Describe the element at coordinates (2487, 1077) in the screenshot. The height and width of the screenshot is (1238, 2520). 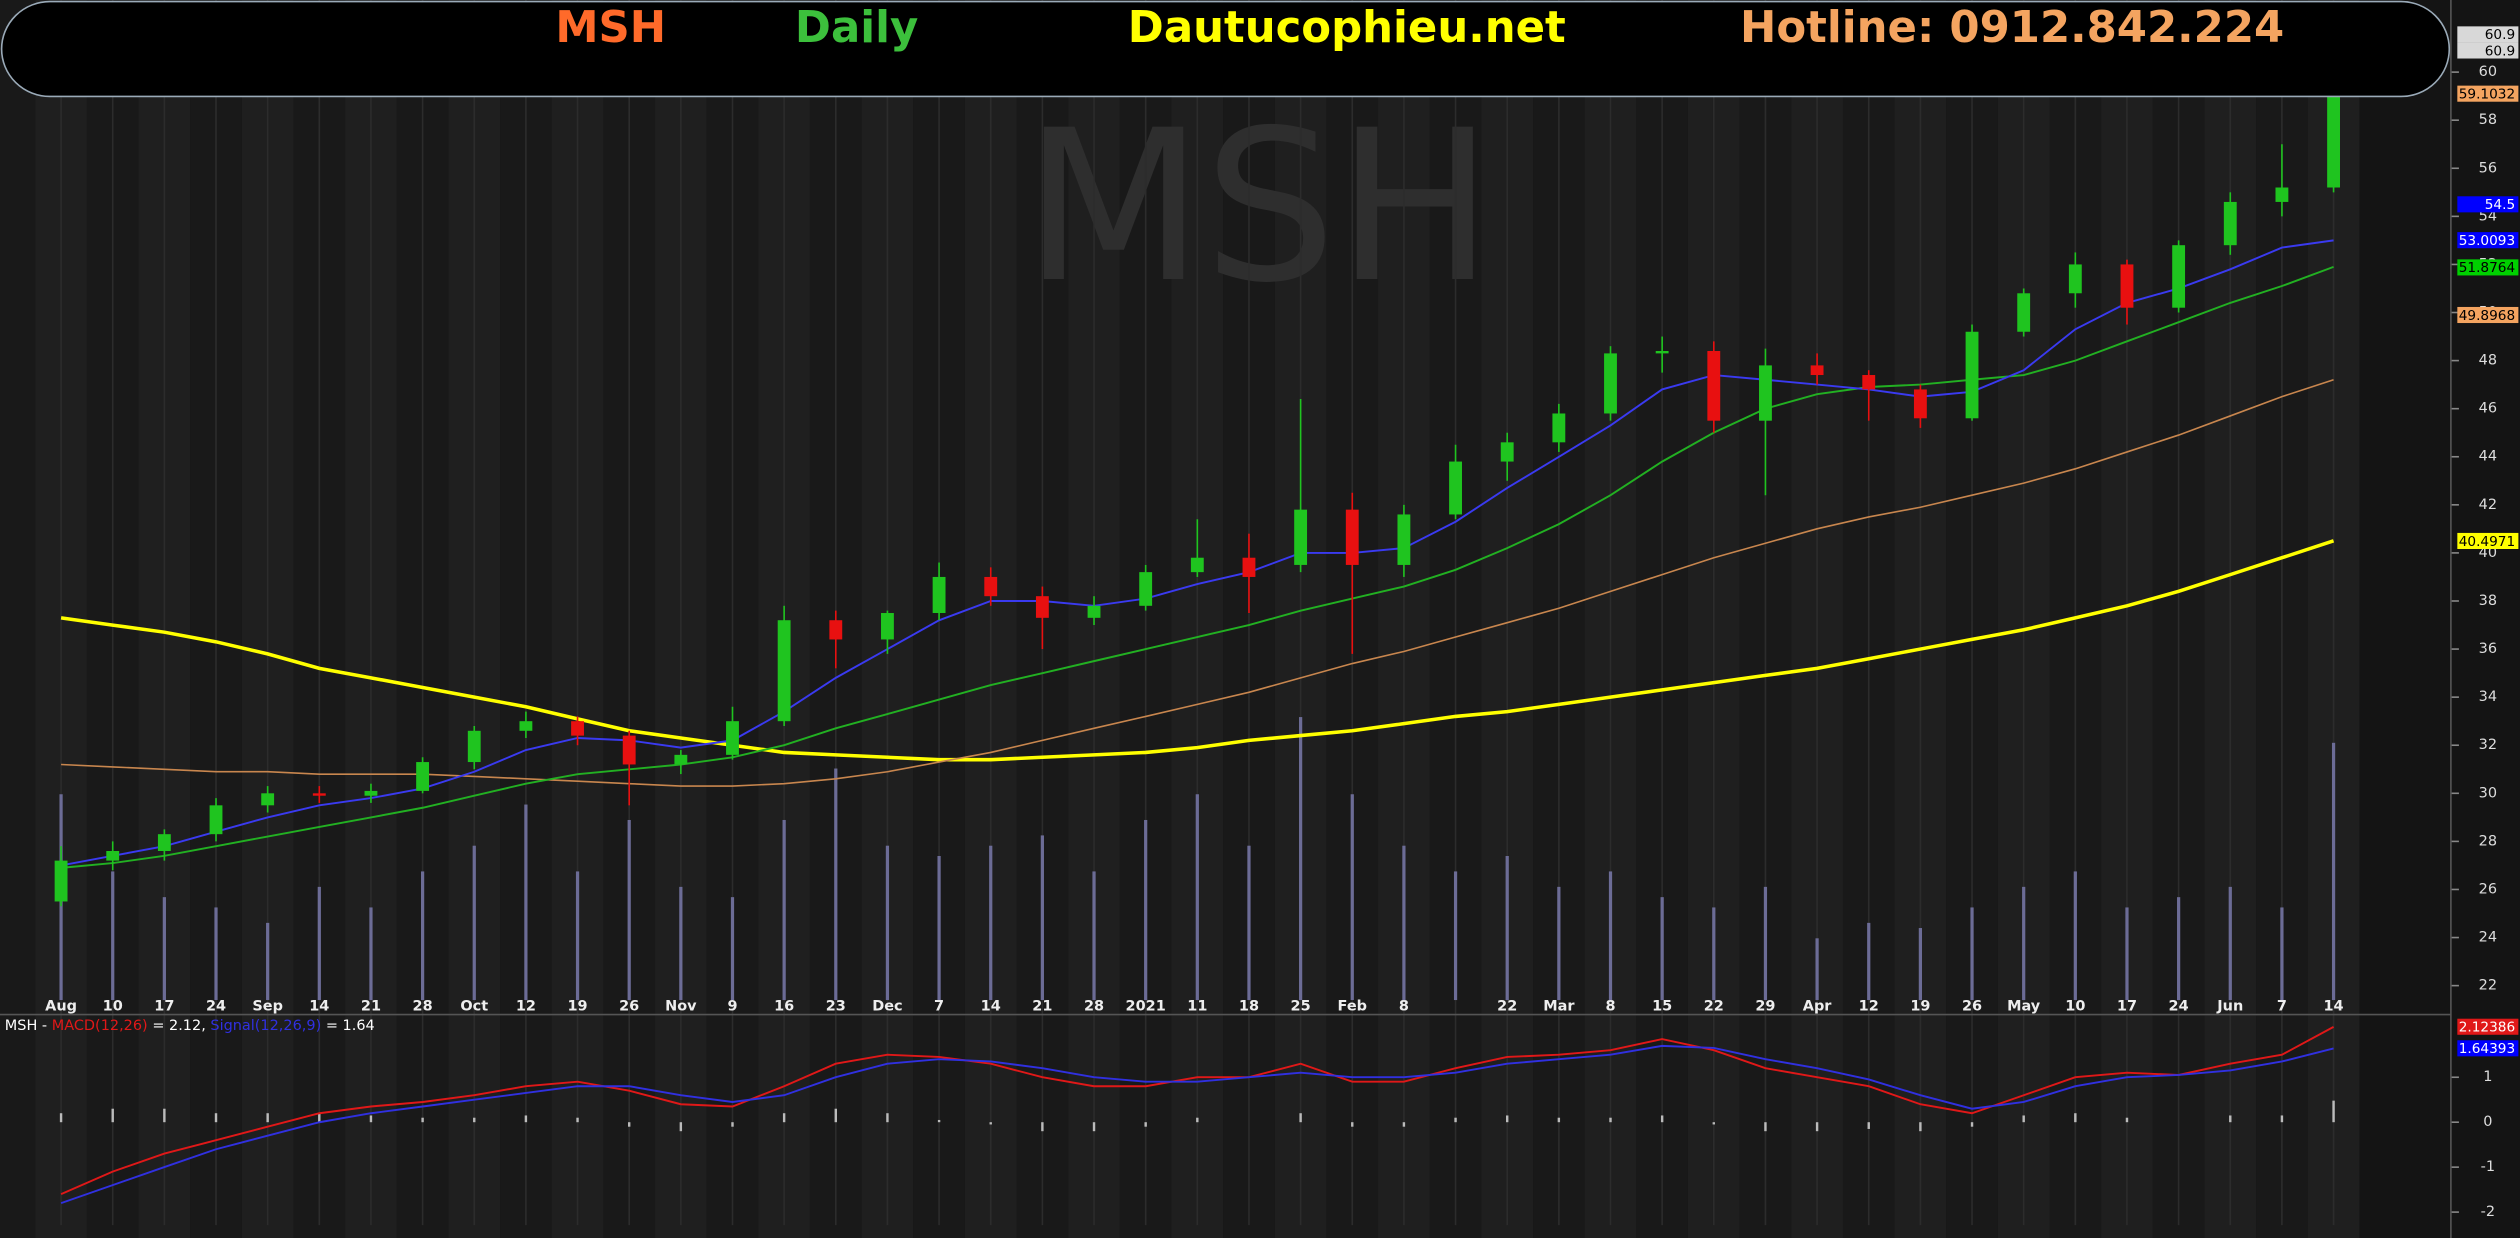
I see `y-tick-label: 1` at that location.